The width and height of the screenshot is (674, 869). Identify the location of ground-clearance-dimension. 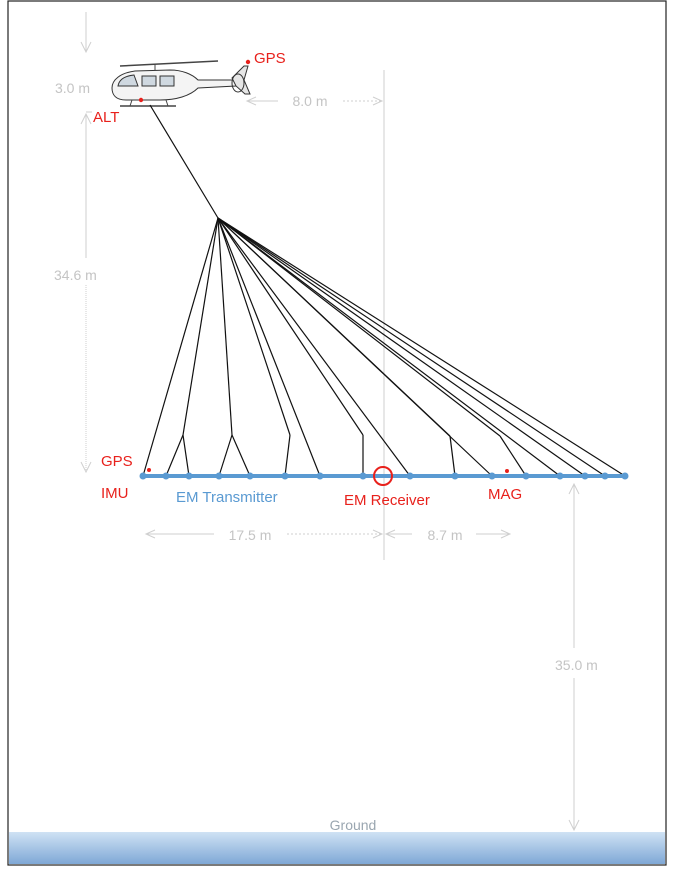
(574, 657).